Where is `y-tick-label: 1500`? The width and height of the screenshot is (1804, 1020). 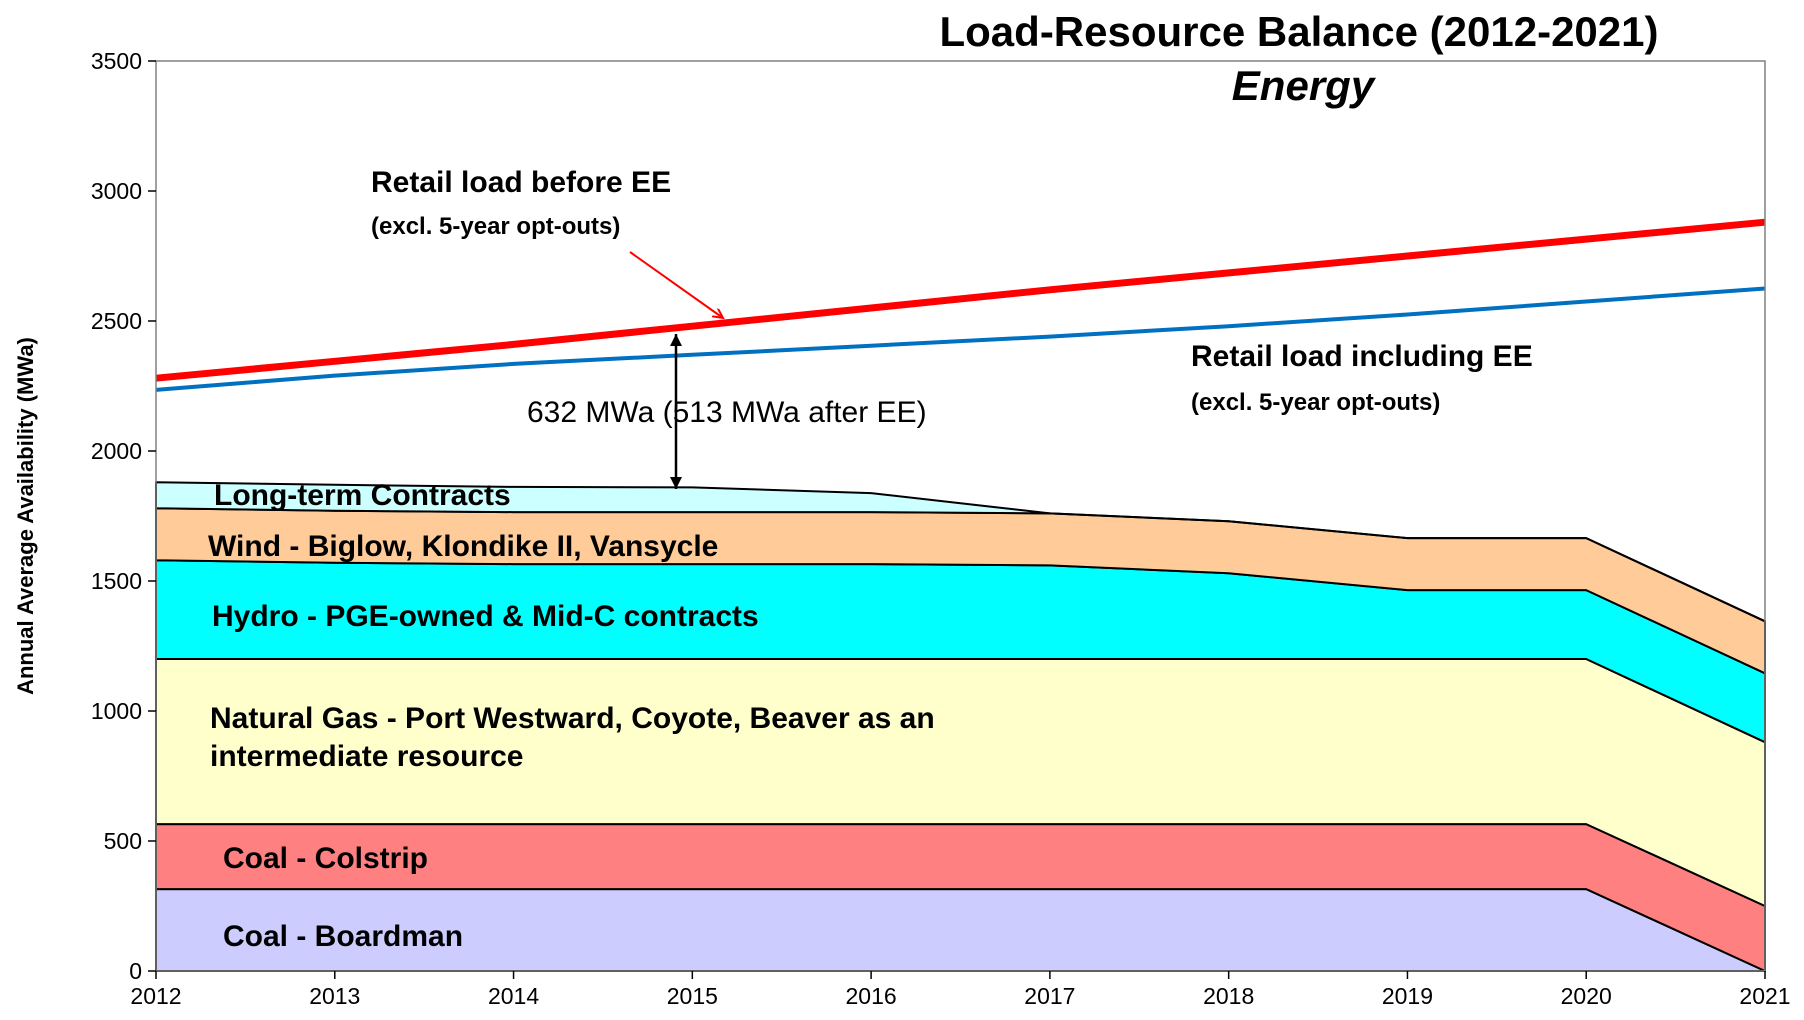 y-tick-label: 1500 is located at coordinates (116, 581).